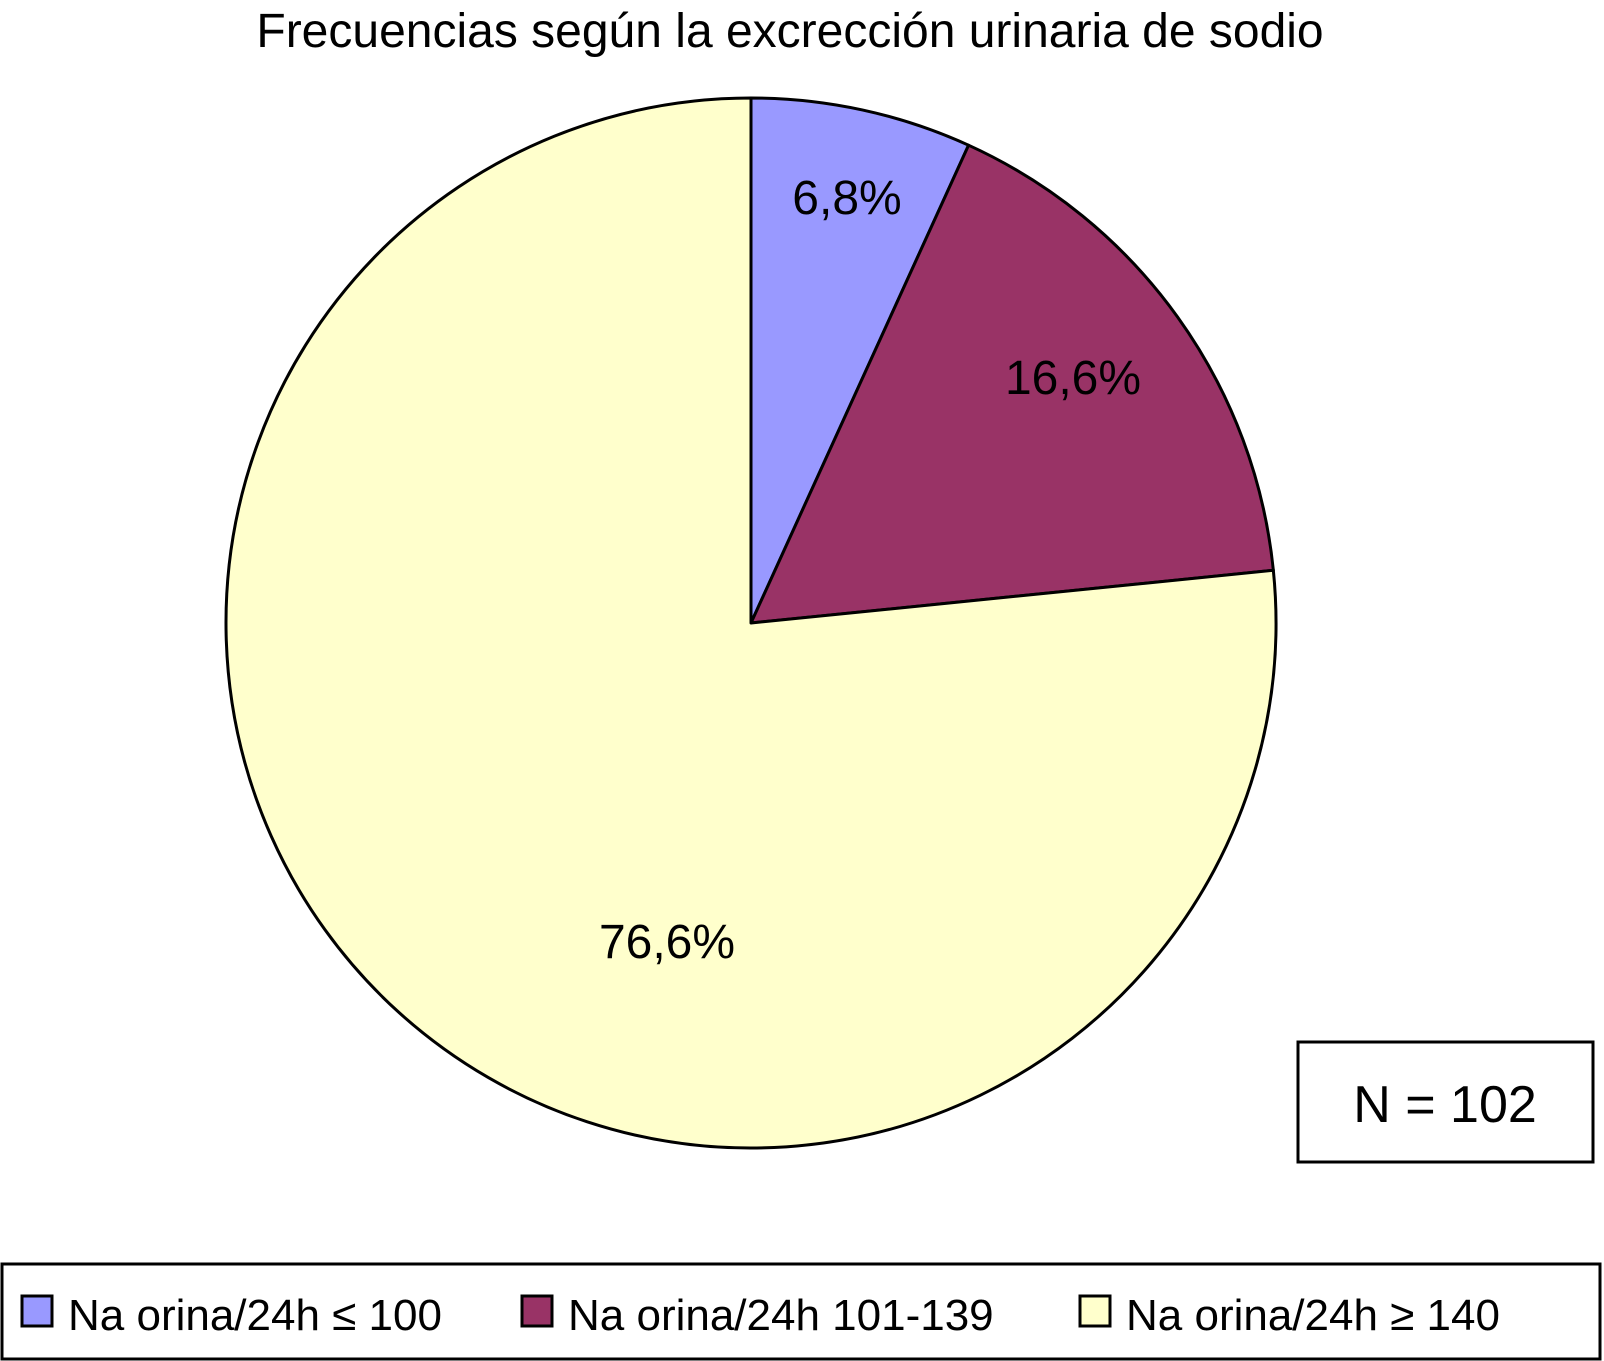 This screenshot has width=1604, height=1361. What do you see at coordinates (781, 1315) in the screenshot?
I see `legend-label: Na orina/24h 101-139` at bounding box center [781, 1315].